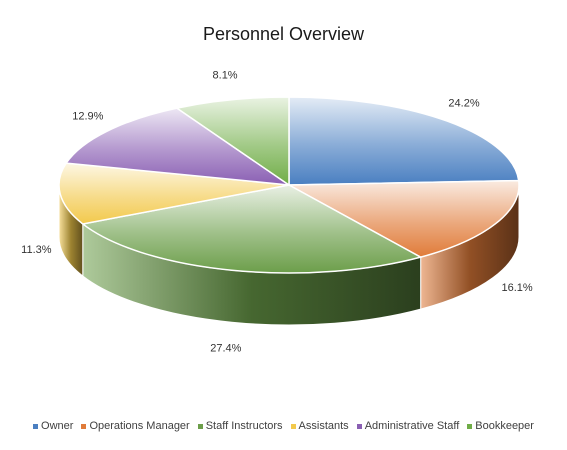 Image resolution: width=567 pixels, height=450 pixels. I want to click on legend-item-staff-instructors: Staff Instructors, so click(240, 426).